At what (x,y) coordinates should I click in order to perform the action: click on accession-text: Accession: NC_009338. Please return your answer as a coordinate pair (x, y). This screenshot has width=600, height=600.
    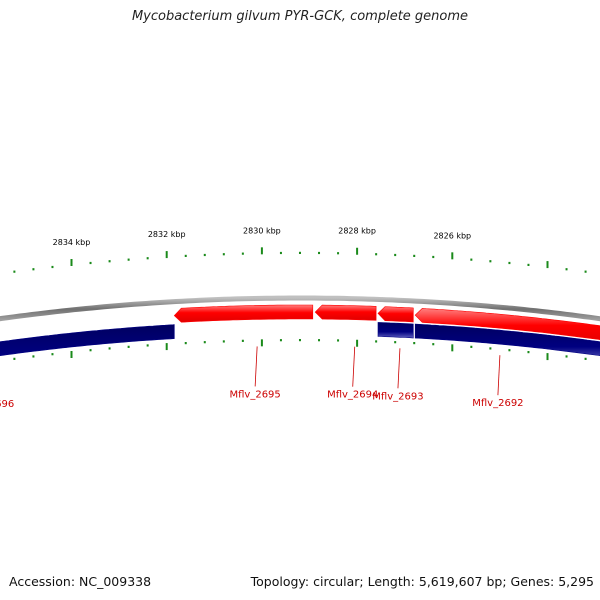
    Looking at the image, I should click on (80, 581).